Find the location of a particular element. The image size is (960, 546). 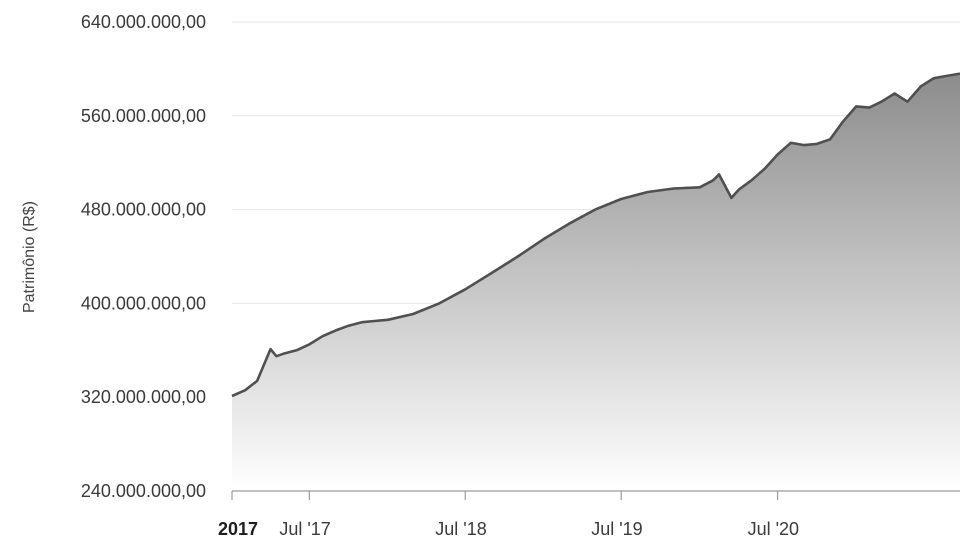

y-axis-title: Patrimônio (R$) is located at coordinates (29, 257).